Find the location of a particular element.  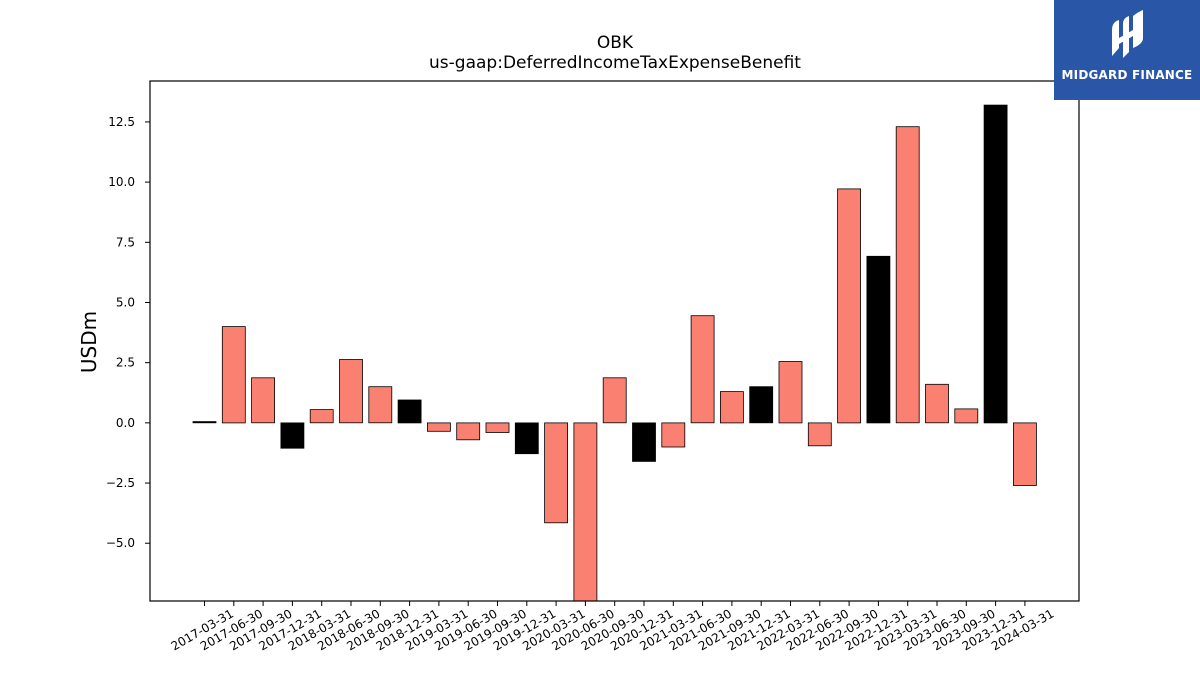

y-tick-label: −2.5 is located at coordinates (120, 483).